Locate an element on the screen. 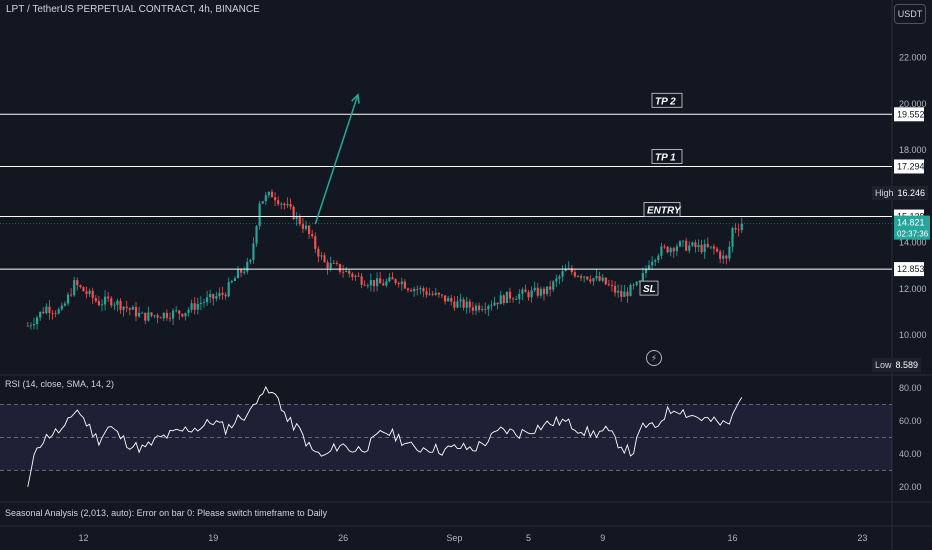  time-axis-tick: 23 is located at coordinates (862, 538).